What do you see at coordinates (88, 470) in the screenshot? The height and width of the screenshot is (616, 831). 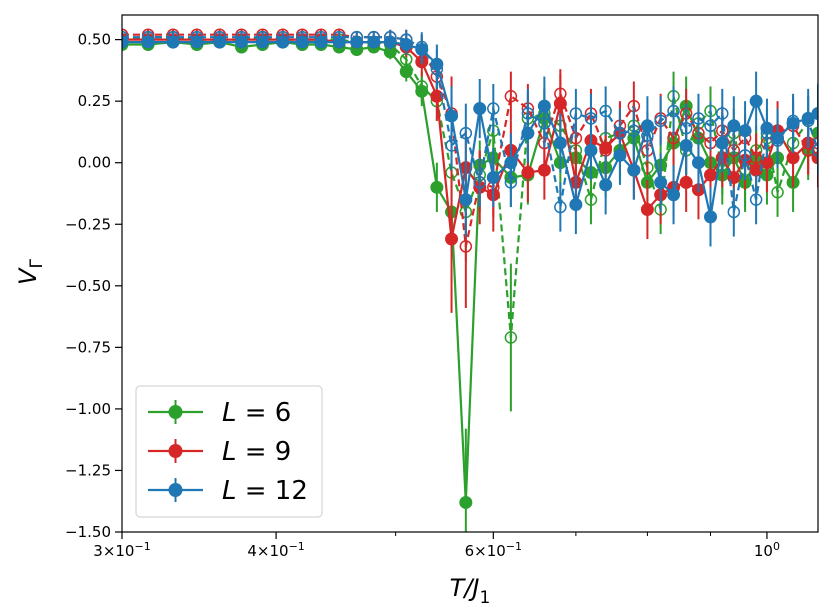 I see `y-tick-label-7: −1.25` at bounding box center [88, 470].